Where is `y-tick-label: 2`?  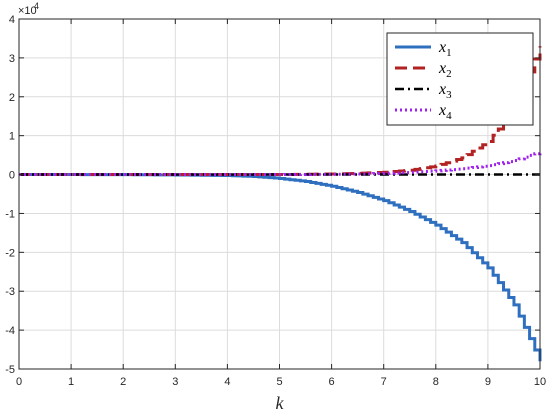
y-tick-label: 2 is located at coordinates (12, 98).